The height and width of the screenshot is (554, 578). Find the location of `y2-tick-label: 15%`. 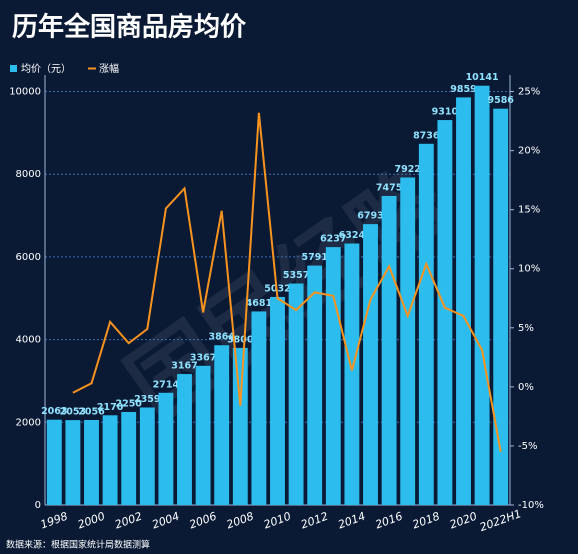

y2-tick-label: 15% is located at coordinates (529, 210).